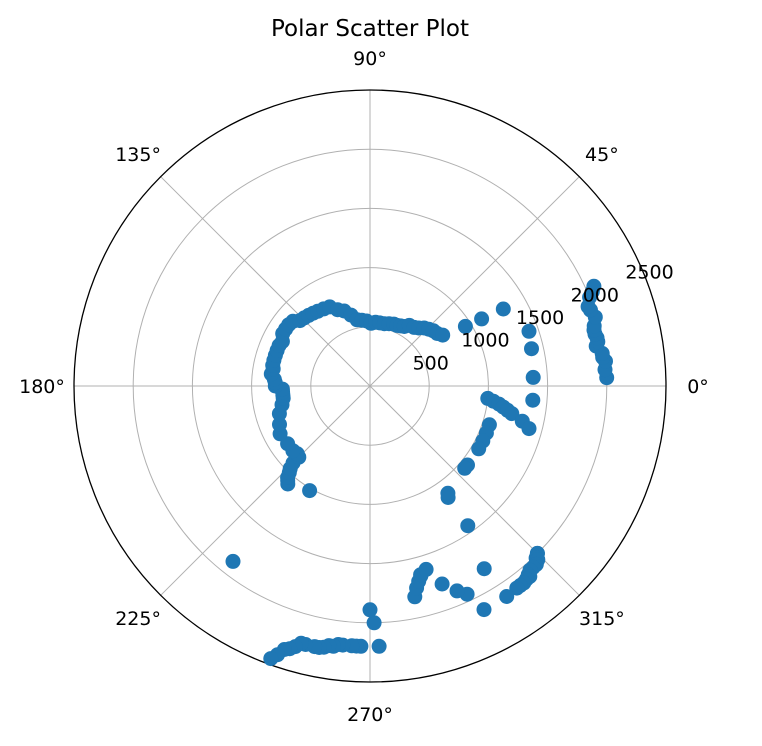  I want to click on theta-tick-label: 45°, so click(602, 155).